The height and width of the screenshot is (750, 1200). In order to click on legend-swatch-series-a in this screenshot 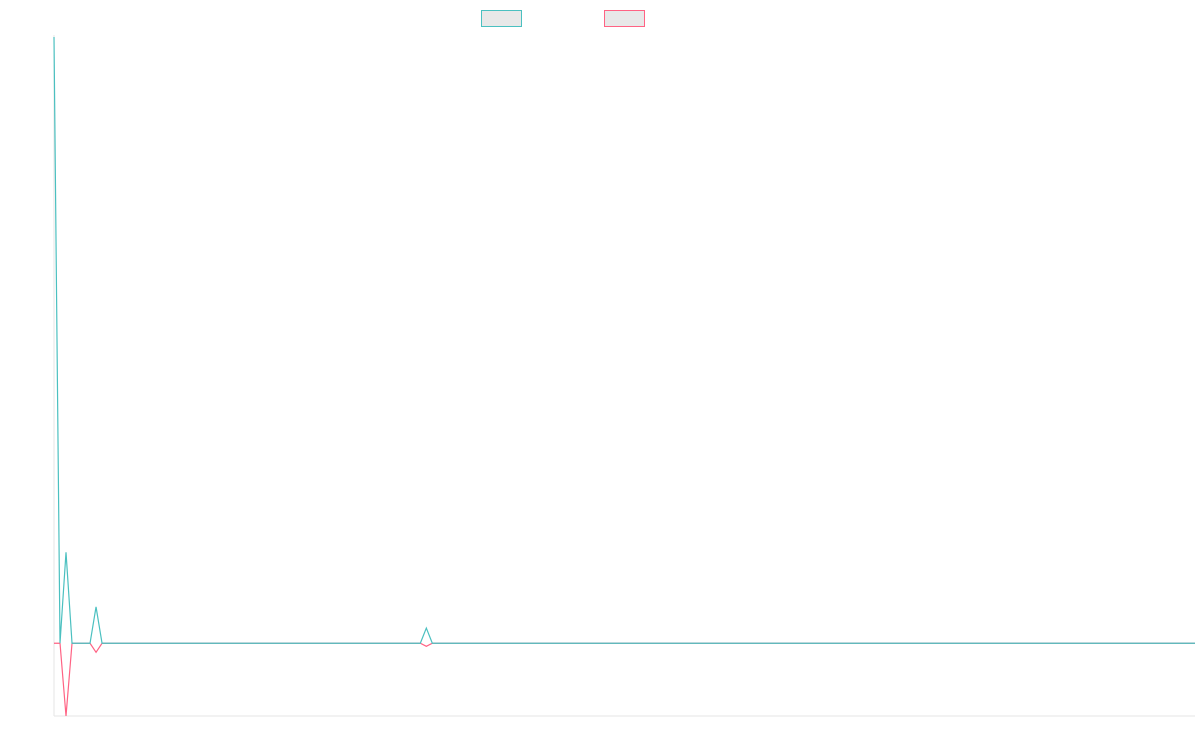, I will do `click(501, 18)`.